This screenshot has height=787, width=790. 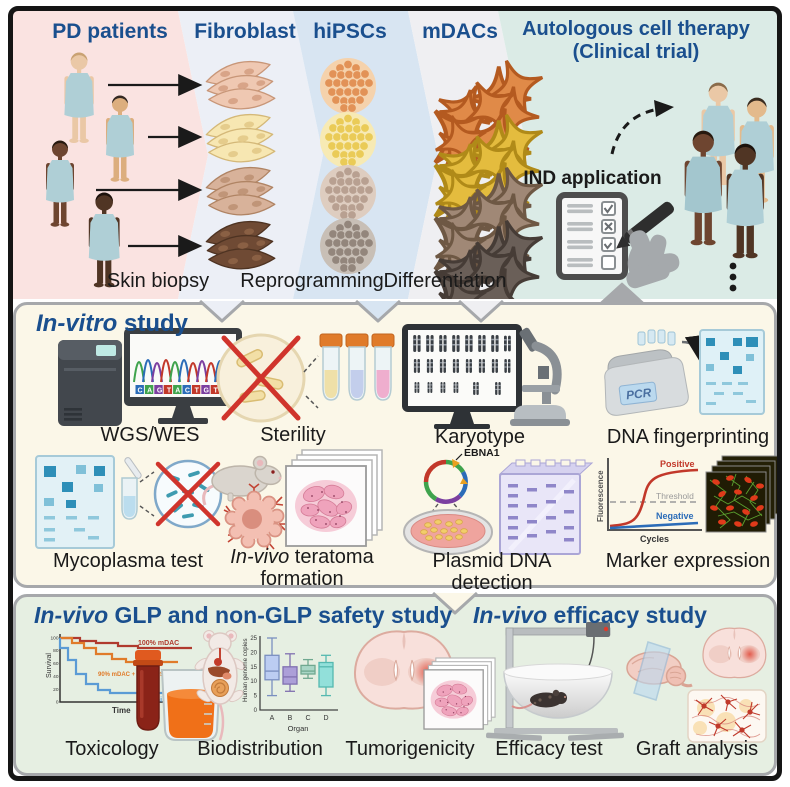 What do you see at coordinates (688, 437) in the screenshot?
I see `label-dna-fingerprinting: DNA fingerprinting` at bounding box center [688, 437].